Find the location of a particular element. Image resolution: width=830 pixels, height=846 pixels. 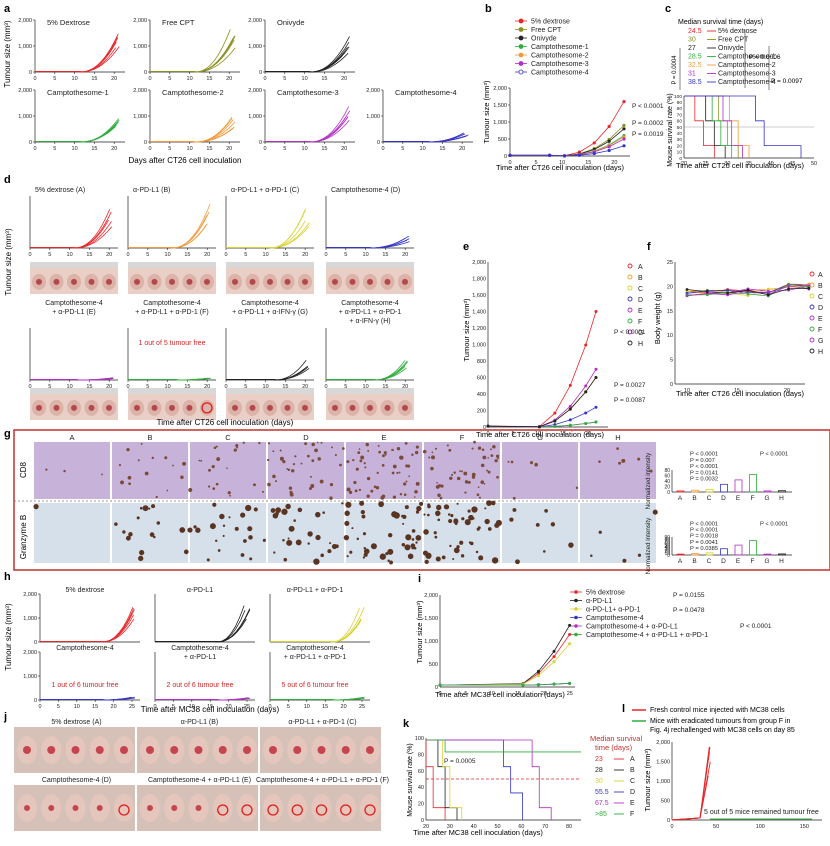

panel-d-row2-title3: + α-IFN-γ (H) is located at coordinates (369, 321).